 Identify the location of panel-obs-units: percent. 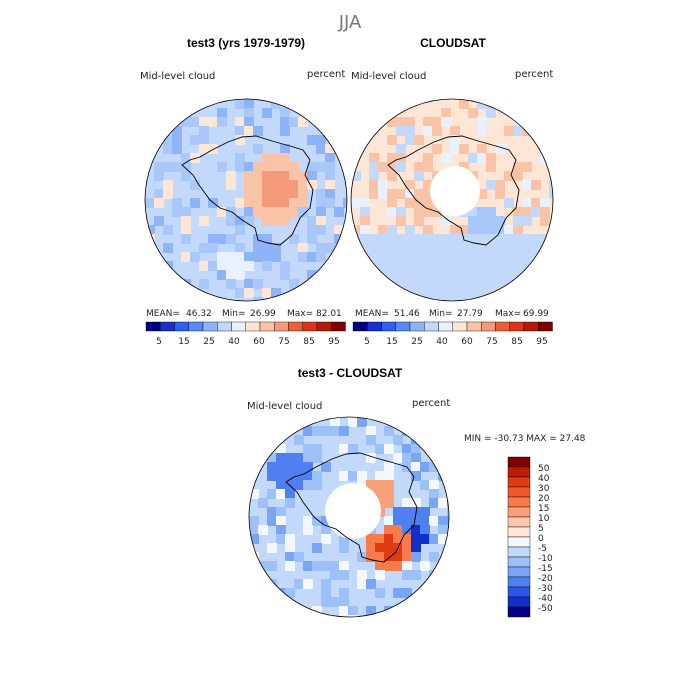
(534, 74).